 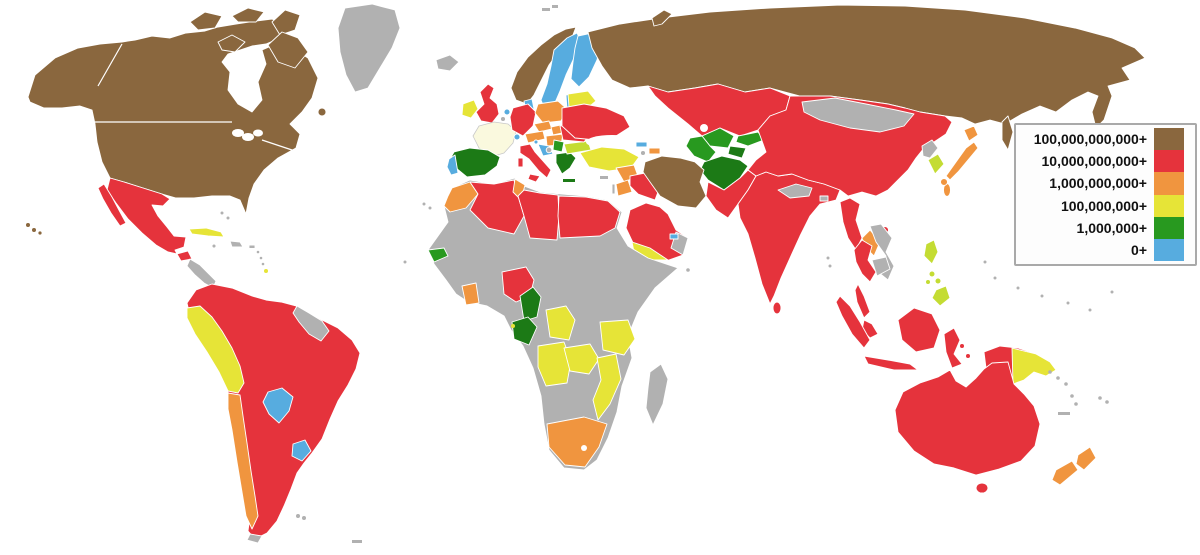 What do you see at coordinates (953, 348) in the screenshot?
I see `sulawesi` at bounding box center [953, 348].